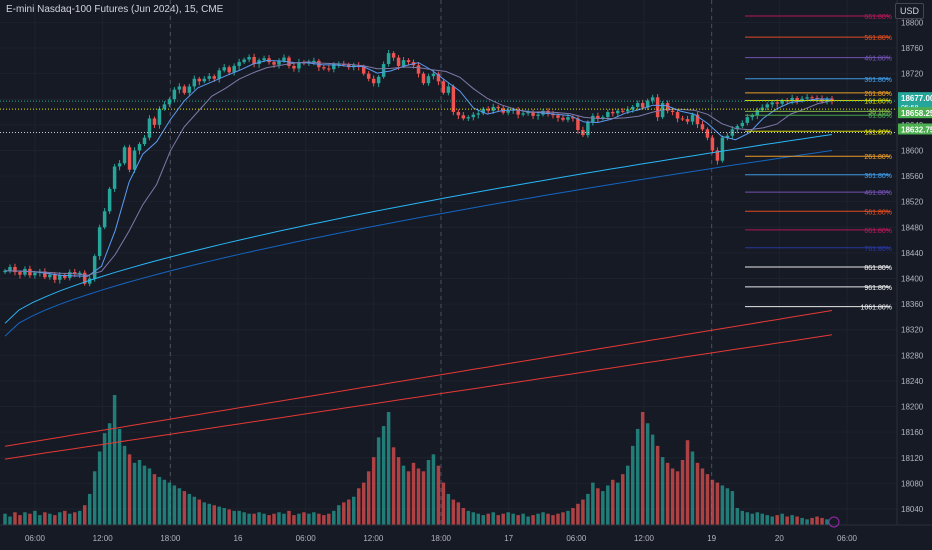 The height and width of the screenshot is (550, 932). Describe the element at coordinates (909, 11) in the screenshot. I see `currency-button: USD` at that location.